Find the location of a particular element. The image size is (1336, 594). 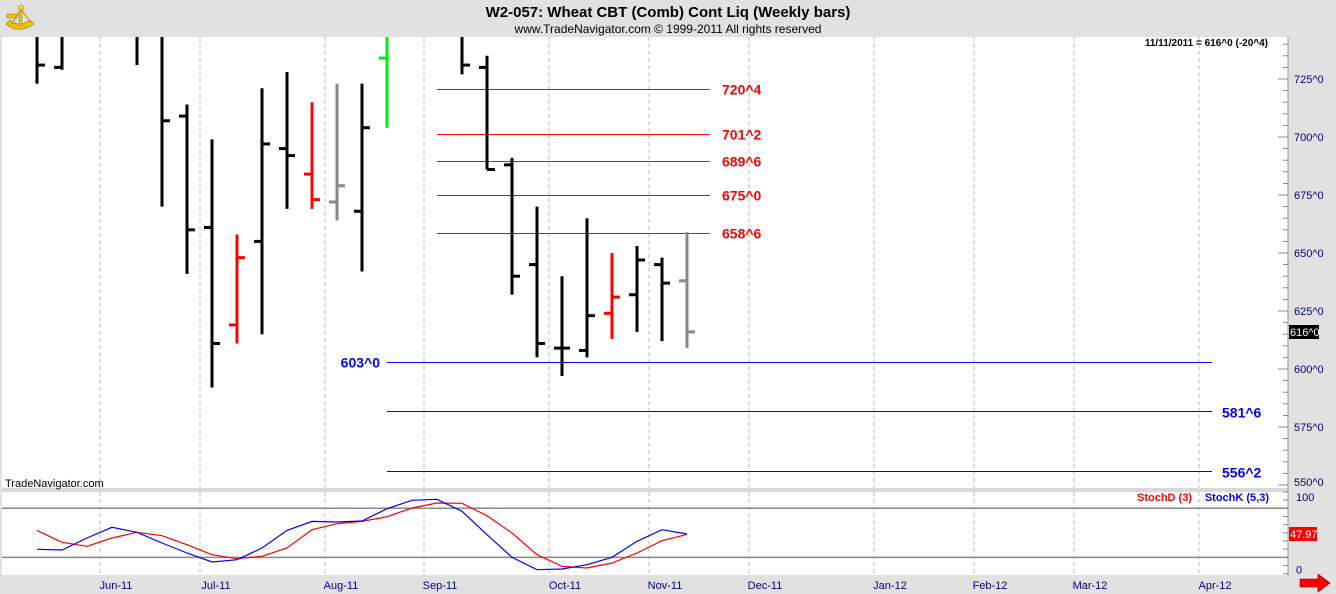

x-tick-label: Nov-11 is located at coordinates (665, 586).